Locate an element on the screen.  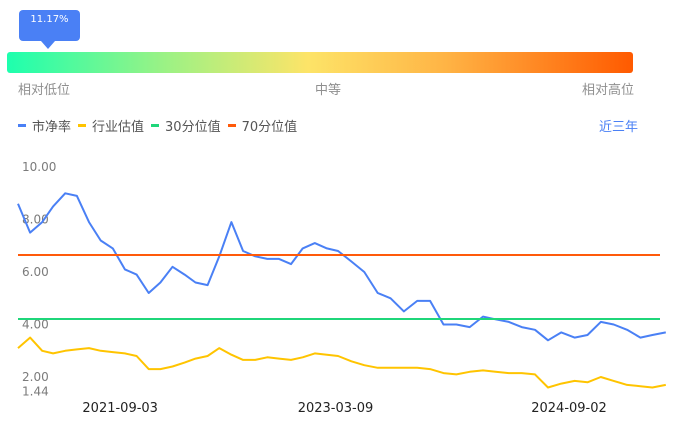
legend-item-p70: 70分位值 is located at coordinates (262, 125).